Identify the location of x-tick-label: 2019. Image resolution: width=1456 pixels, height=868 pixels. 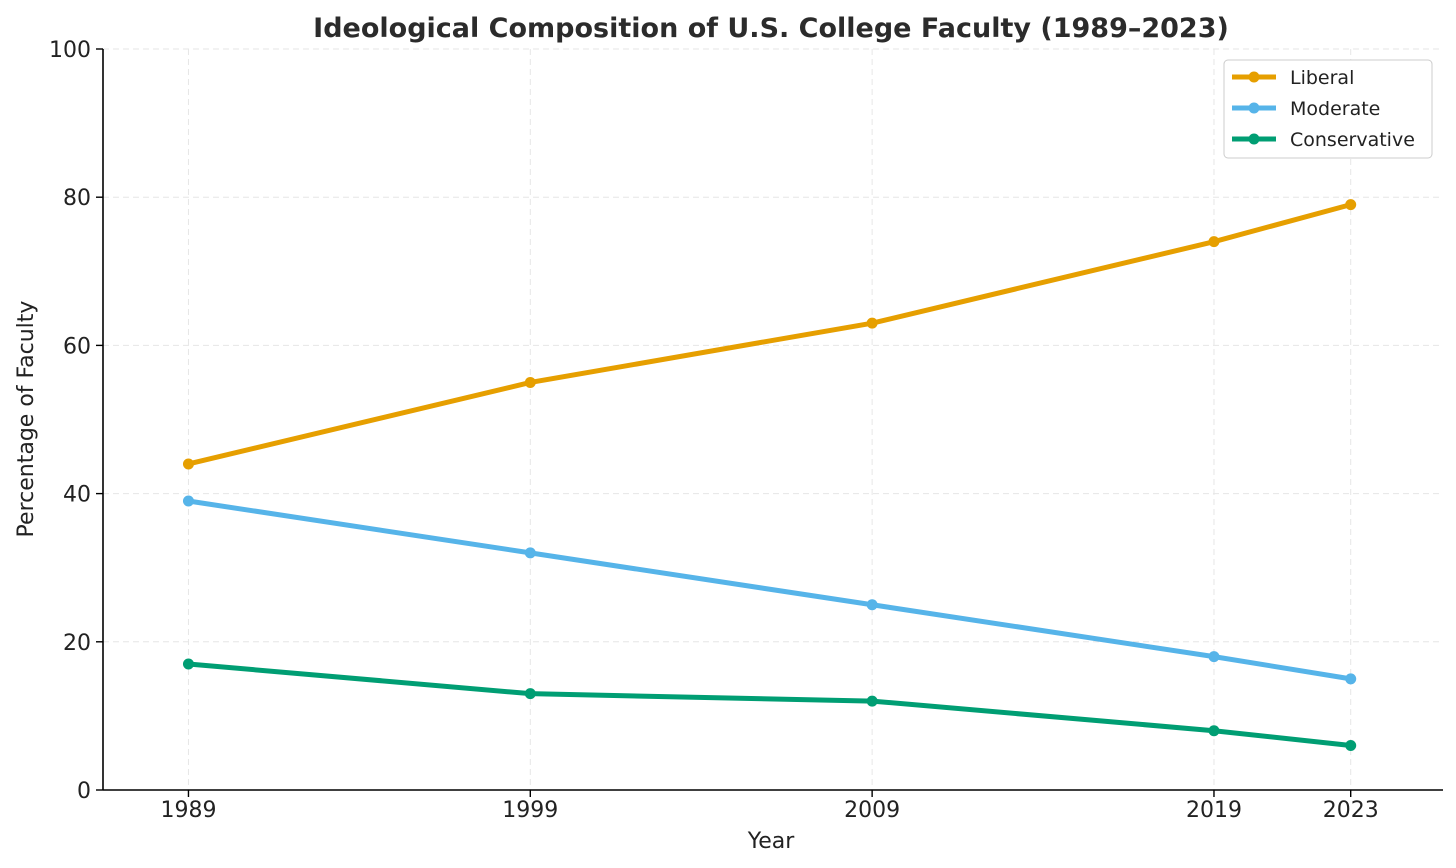
(1214, 810).